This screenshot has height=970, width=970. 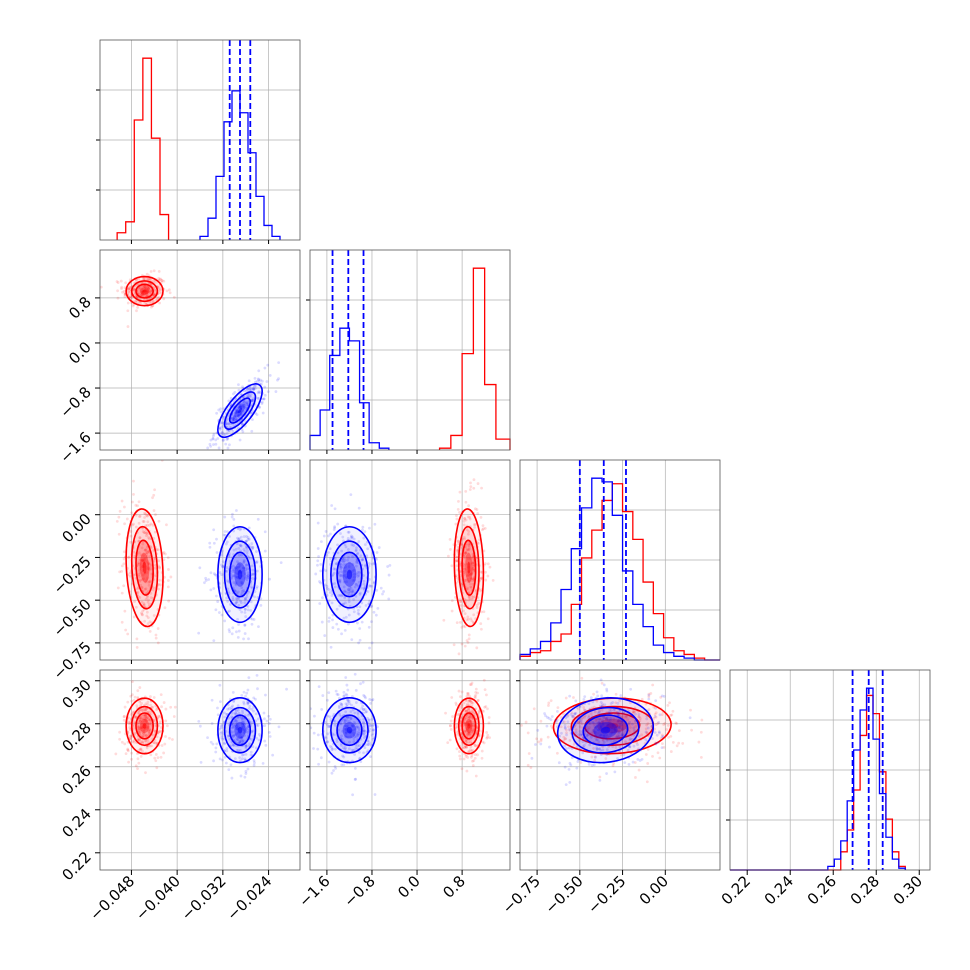 What do you see at coordinates (200, 770) in the screenshot?
I see `panel-bg` at bounding box center [200, 770].